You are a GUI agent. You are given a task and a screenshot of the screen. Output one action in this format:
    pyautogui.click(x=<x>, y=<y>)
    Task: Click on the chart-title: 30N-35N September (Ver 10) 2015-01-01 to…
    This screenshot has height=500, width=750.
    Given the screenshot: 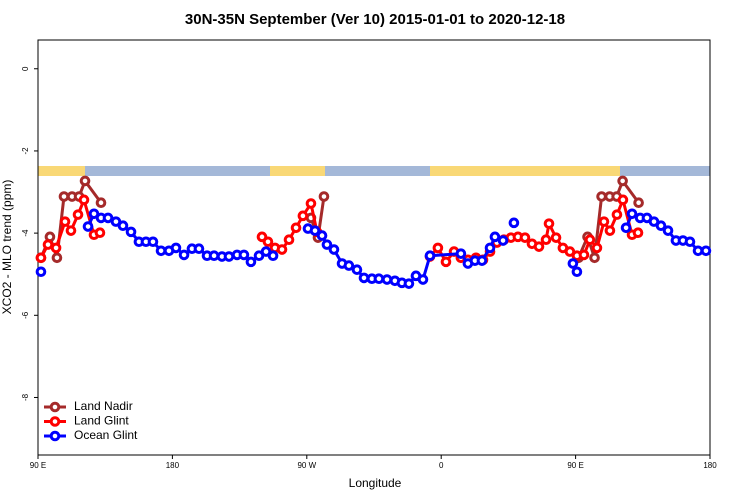 What is the action you would take?
    pyautogui.click(x=375, y=19)
    